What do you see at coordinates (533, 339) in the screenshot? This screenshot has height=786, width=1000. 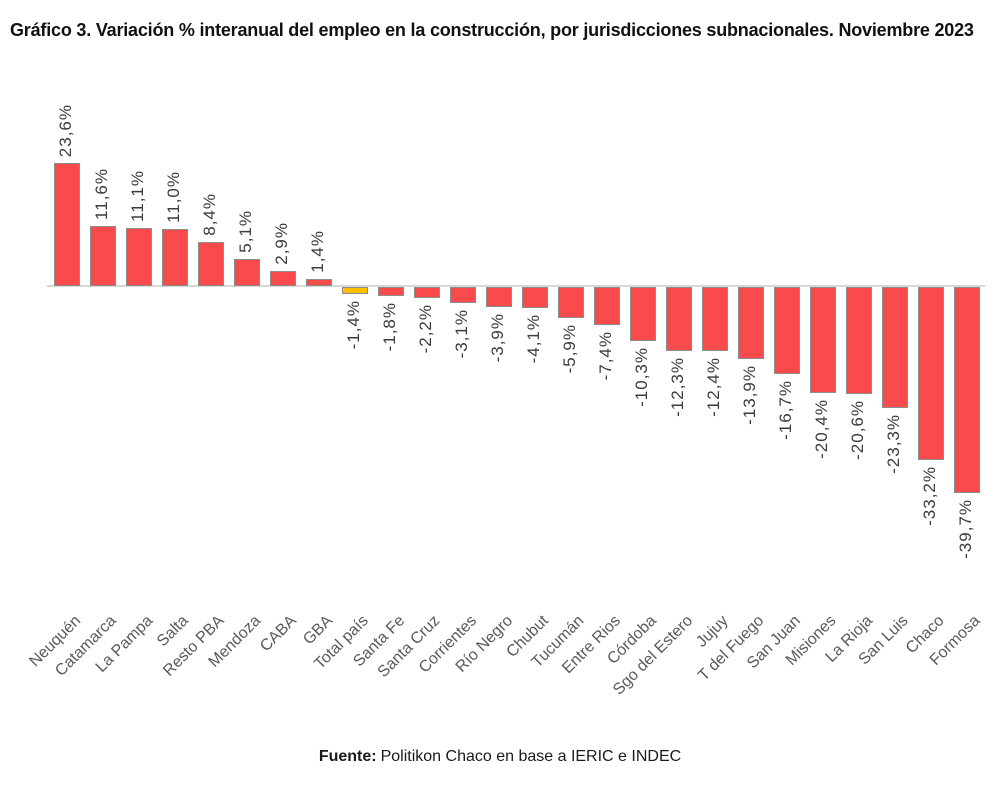 I see `bar-value-label: -4,1%` at bounding box center [533, 339].